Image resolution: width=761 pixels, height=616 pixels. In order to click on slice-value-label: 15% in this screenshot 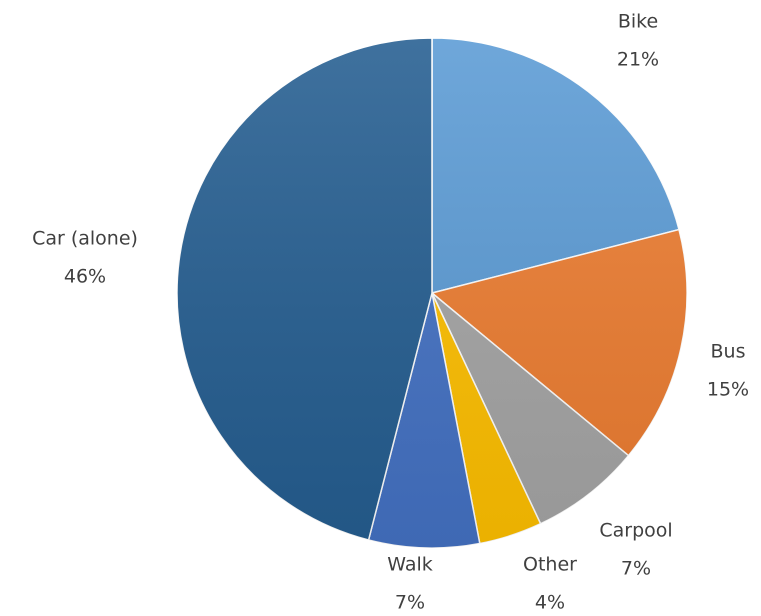, I will do `click(728, 390)`.